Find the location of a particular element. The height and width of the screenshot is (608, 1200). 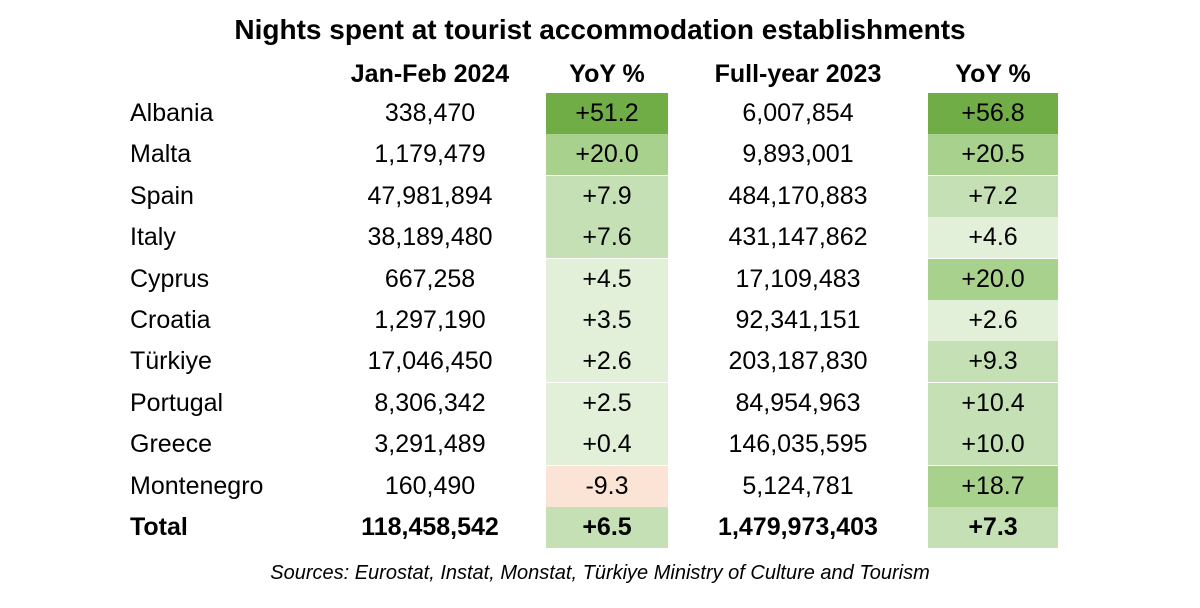

table-row: Albania 338,470 +51.2 6,007,854 +56.8 is located at coordinates (600, 113).